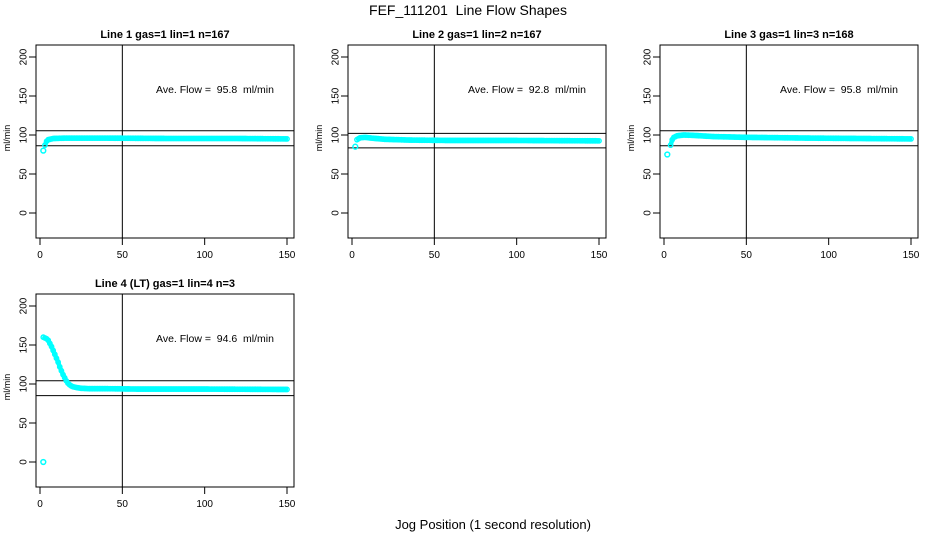 The width and height of the screenshot is (936, 540). I want to click on y-axis-label-line-3: ml/min, so click(631, 138).